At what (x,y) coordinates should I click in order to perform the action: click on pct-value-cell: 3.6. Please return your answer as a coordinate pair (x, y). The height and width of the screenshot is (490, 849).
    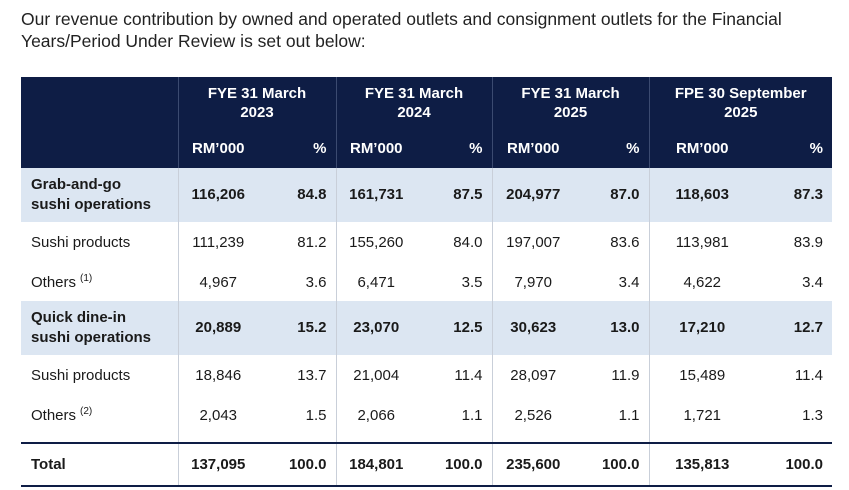
    Looking at the image, I should click on (297, 282).